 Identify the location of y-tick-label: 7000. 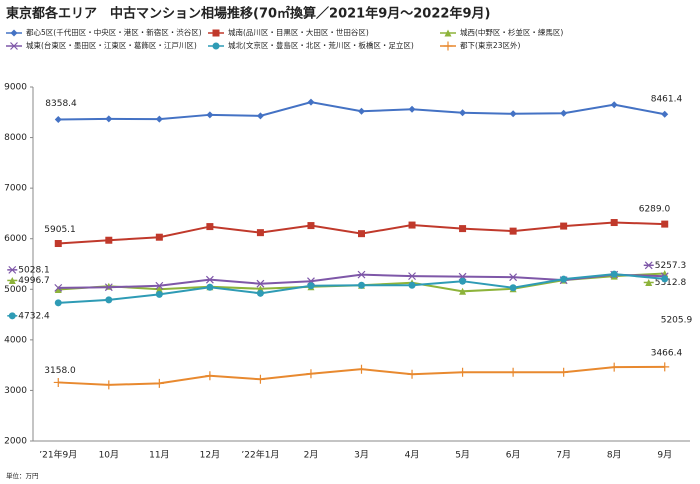
(15, 189).